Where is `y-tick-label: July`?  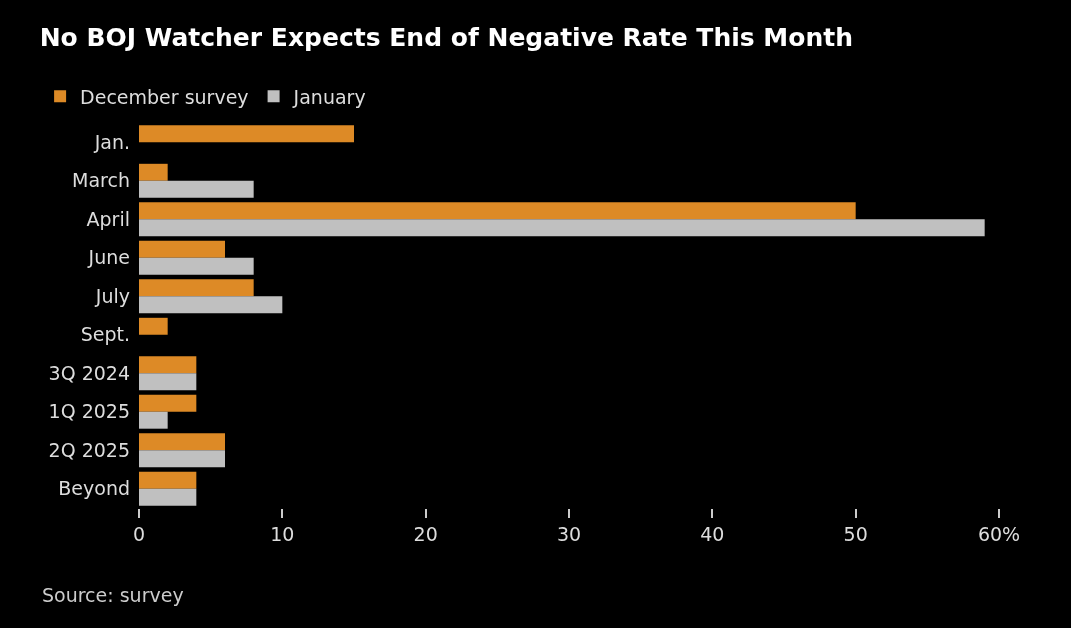 y-tick-label: July is located at coordinates (112, 295).